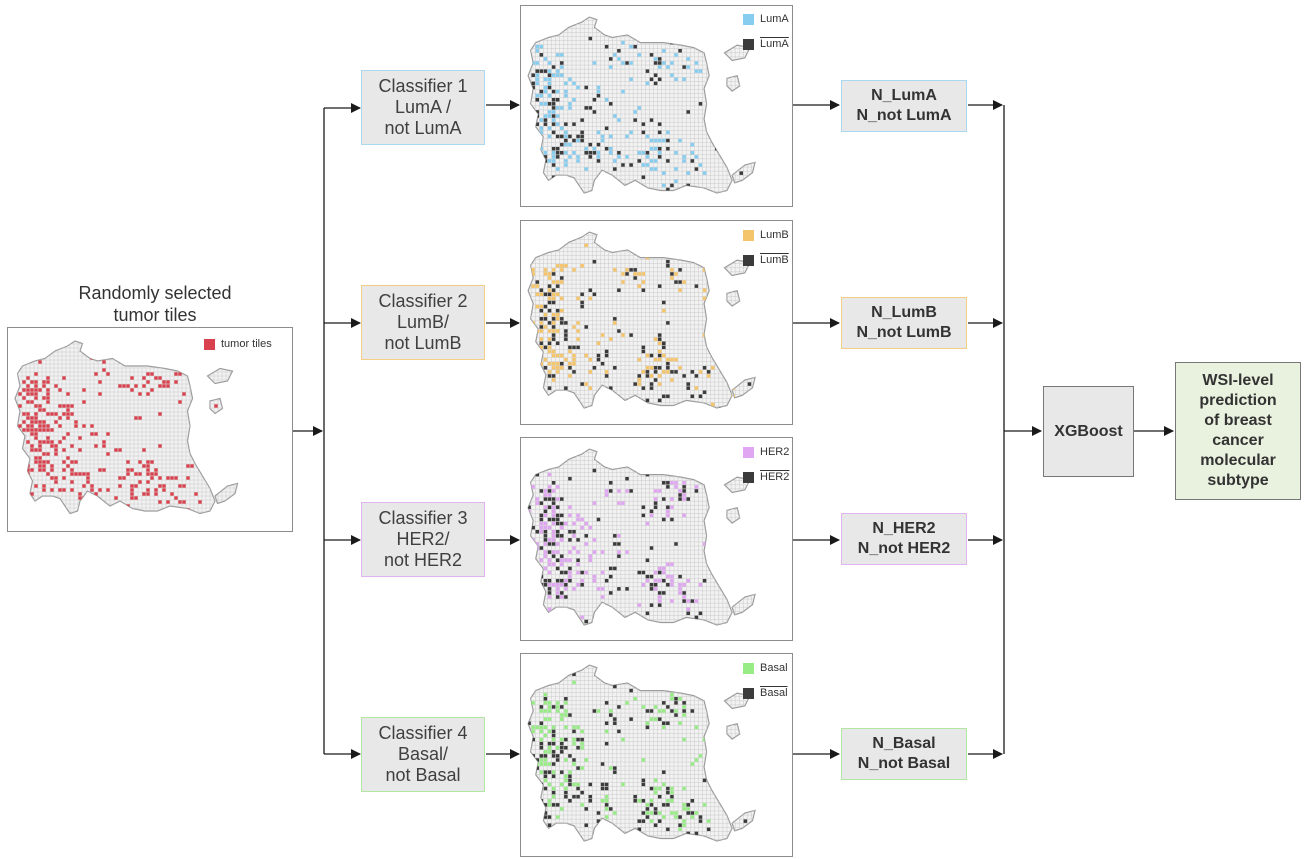 The height and width of the screenshot is (859, 1307). Describe the element at coordinates (423, 754) in the screenshot. I see `classifier-4-box: Classifier 4 Basal/not Basal` at that location.